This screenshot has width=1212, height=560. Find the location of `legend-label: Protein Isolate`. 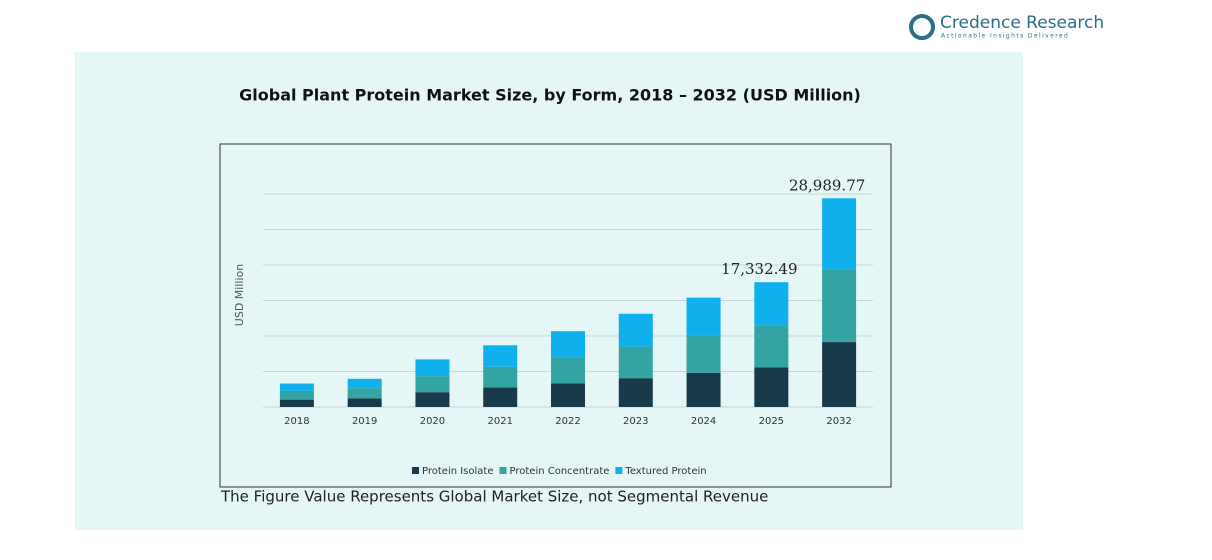

legend-label: Protein Isolate is located at coordinates (458, 471).